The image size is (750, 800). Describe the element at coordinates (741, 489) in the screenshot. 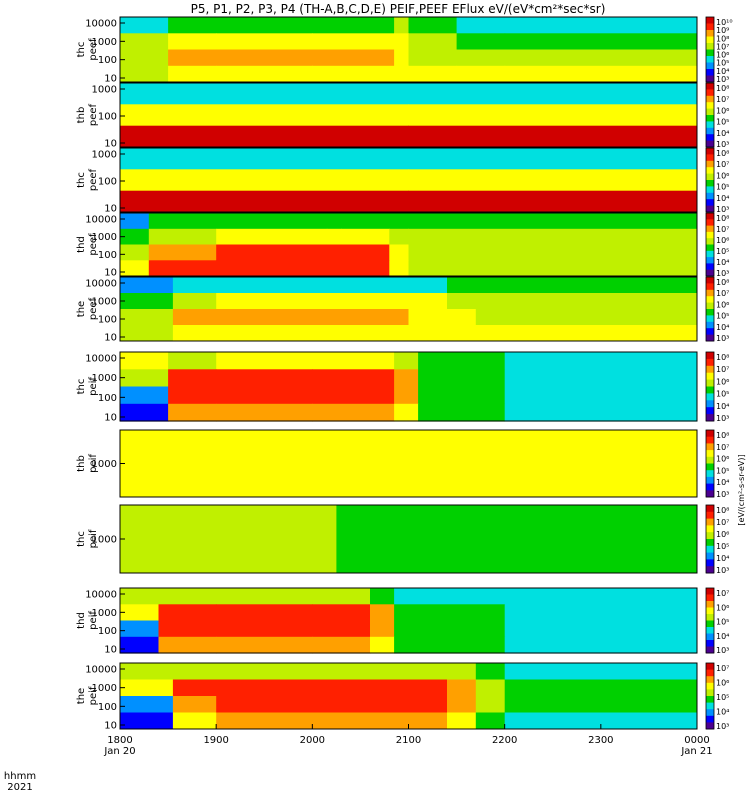

I see `colorbar-title: [eV/(cm²-s-sr-eV)]` at that location.